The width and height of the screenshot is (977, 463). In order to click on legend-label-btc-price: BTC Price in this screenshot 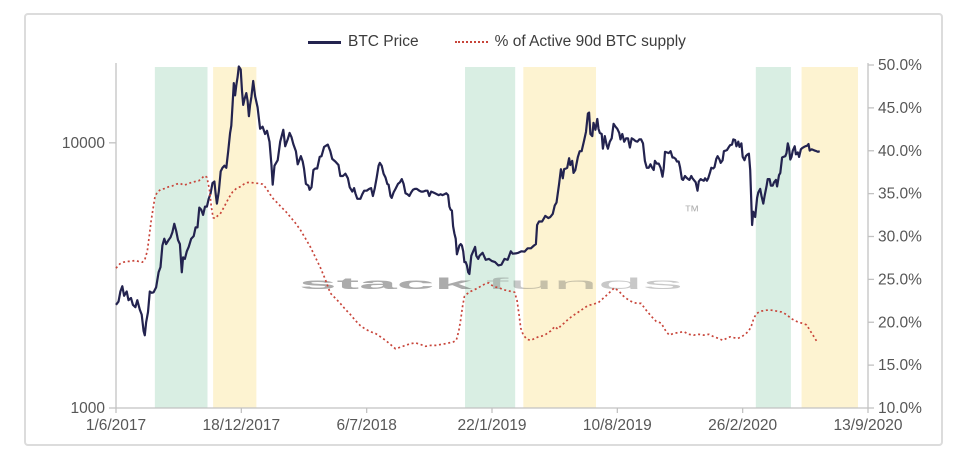, I will do `click(383, 41)`.